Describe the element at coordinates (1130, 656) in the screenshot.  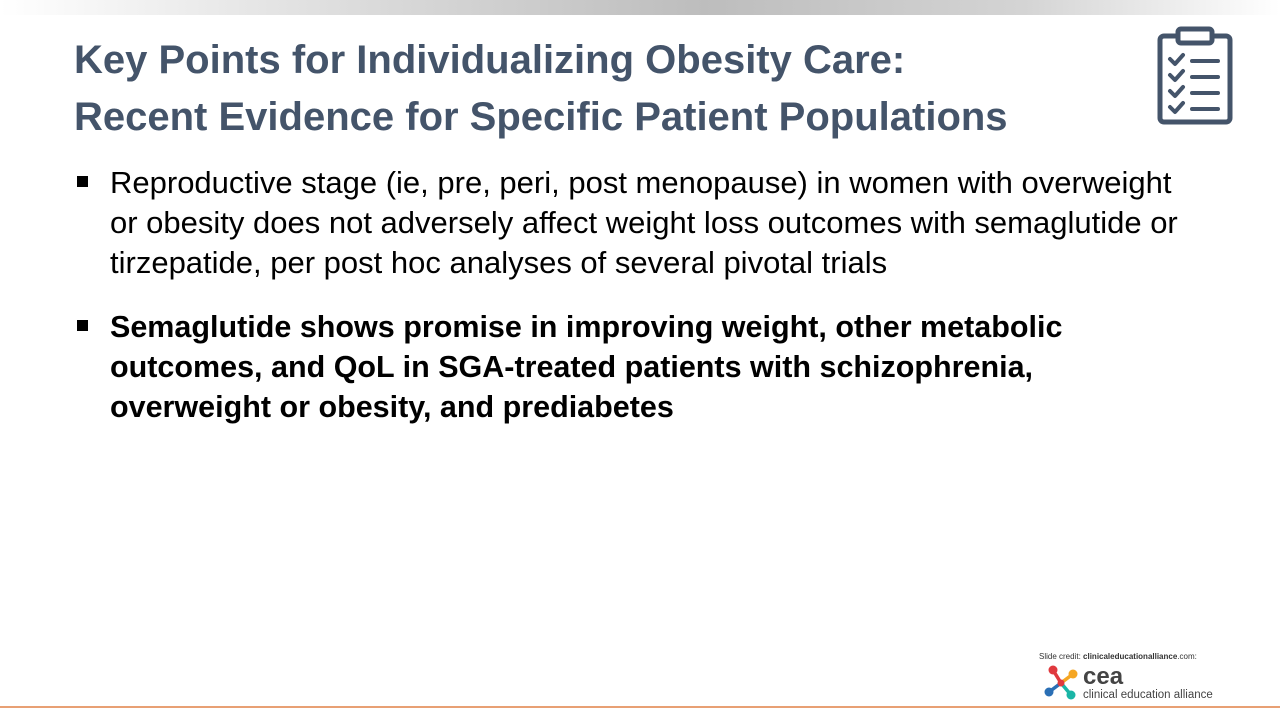
I see `credit-site: clinicaleducationalliance` at that location.